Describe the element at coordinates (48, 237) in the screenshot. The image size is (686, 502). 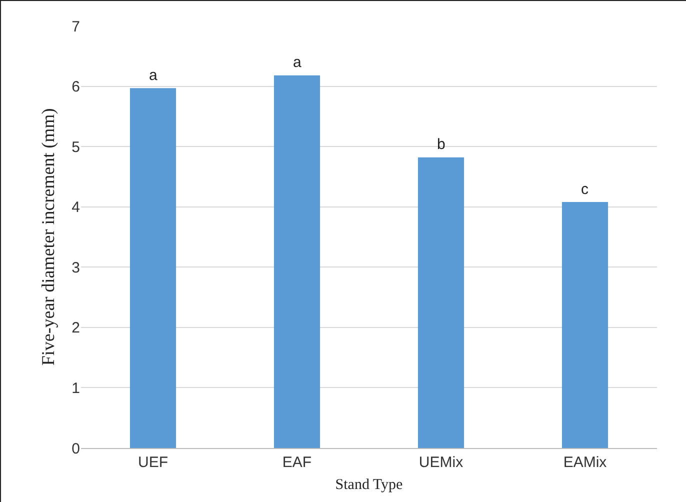
I see `y-axis-title: Five-year diameter increment (mm)` at that location.